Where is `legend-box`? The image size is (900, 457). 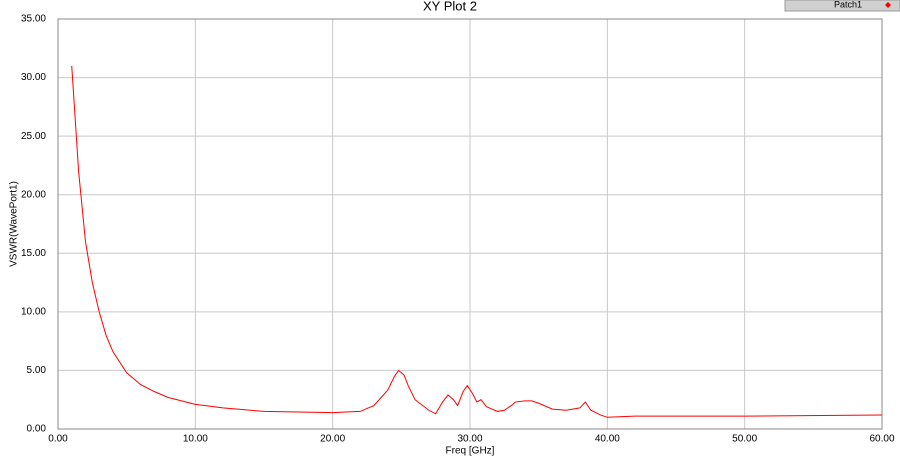 legend-box is located at coordinates (842, 6).